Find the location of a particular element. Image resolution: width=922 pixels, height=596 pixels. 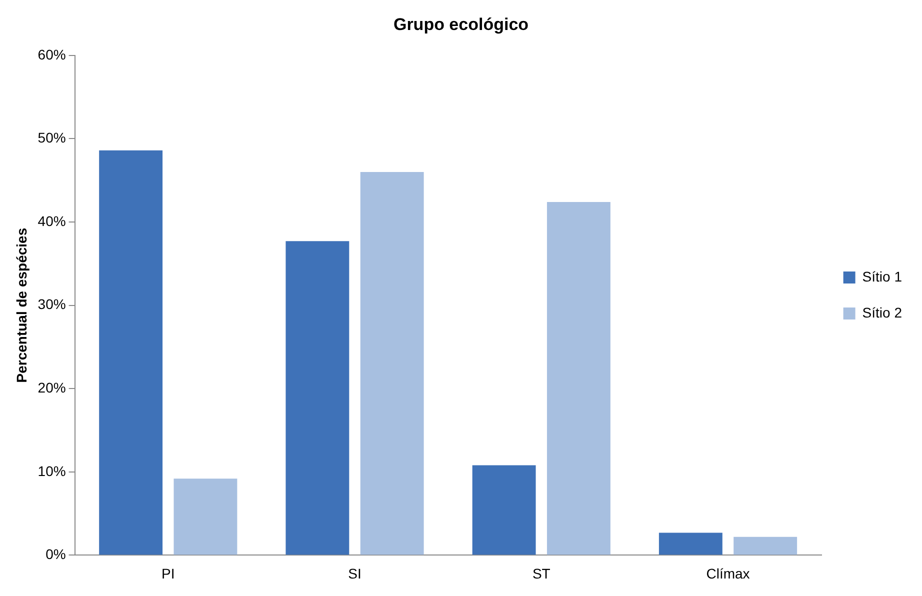

y-tick-label: 50% is located at coordinates (52, 138).